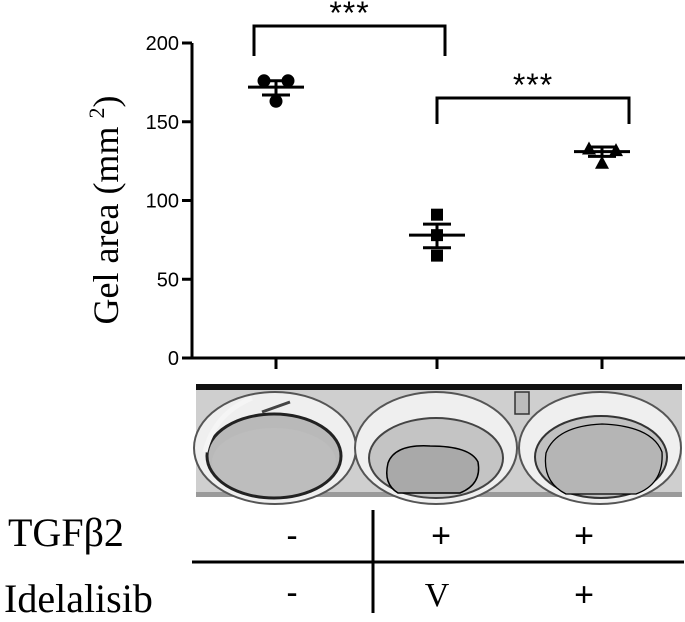 The image size is (685, 622). What do you see at coordinates (439, 387) in the screenshot?
I see `plate-top-edge` at bounding box center [439, 387].